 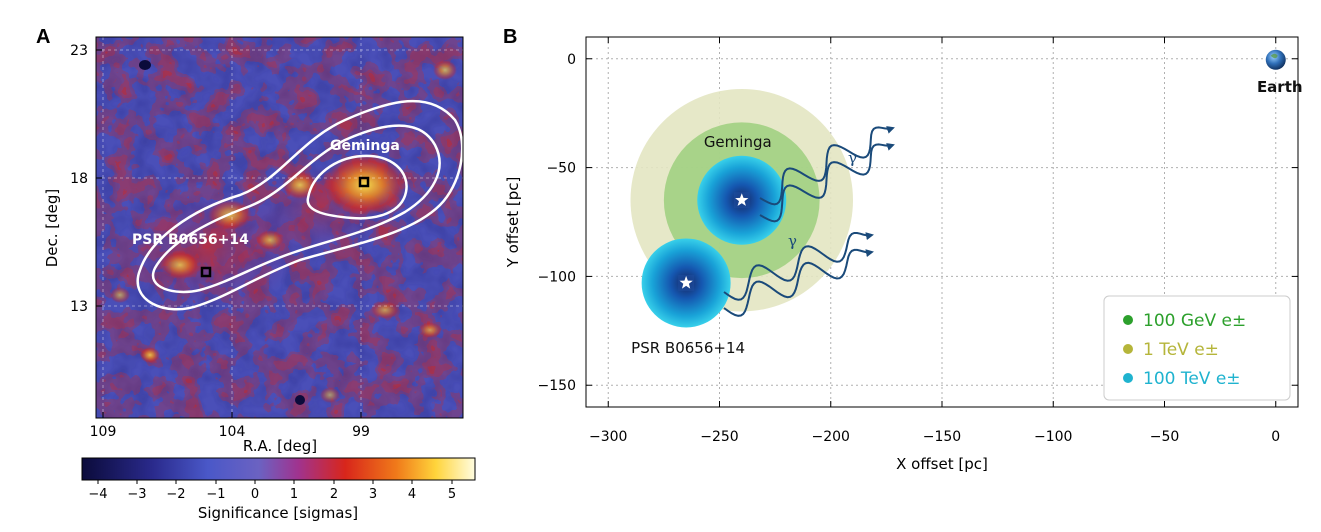 What do you see at coordinates (513, 223) in the screenshot?
I see `offset-ylabel: Y offset [pc]` at bounding box center [513, 223].